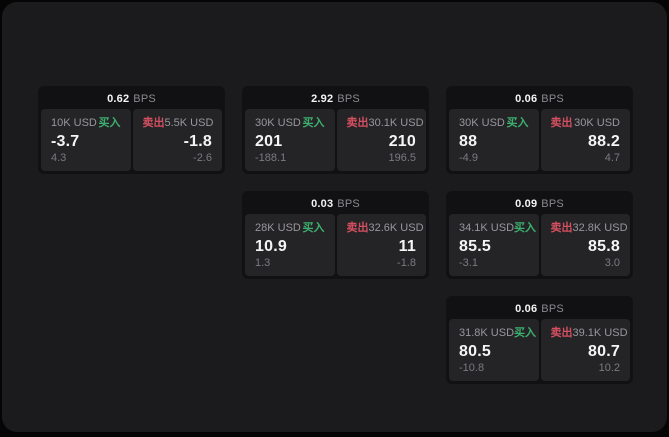  What do you see at coordinates (290, 245) in the screenshot?
I see `buy-panel: 28K USD 买入 10.9 1.3` at bounding box center [290, 245].